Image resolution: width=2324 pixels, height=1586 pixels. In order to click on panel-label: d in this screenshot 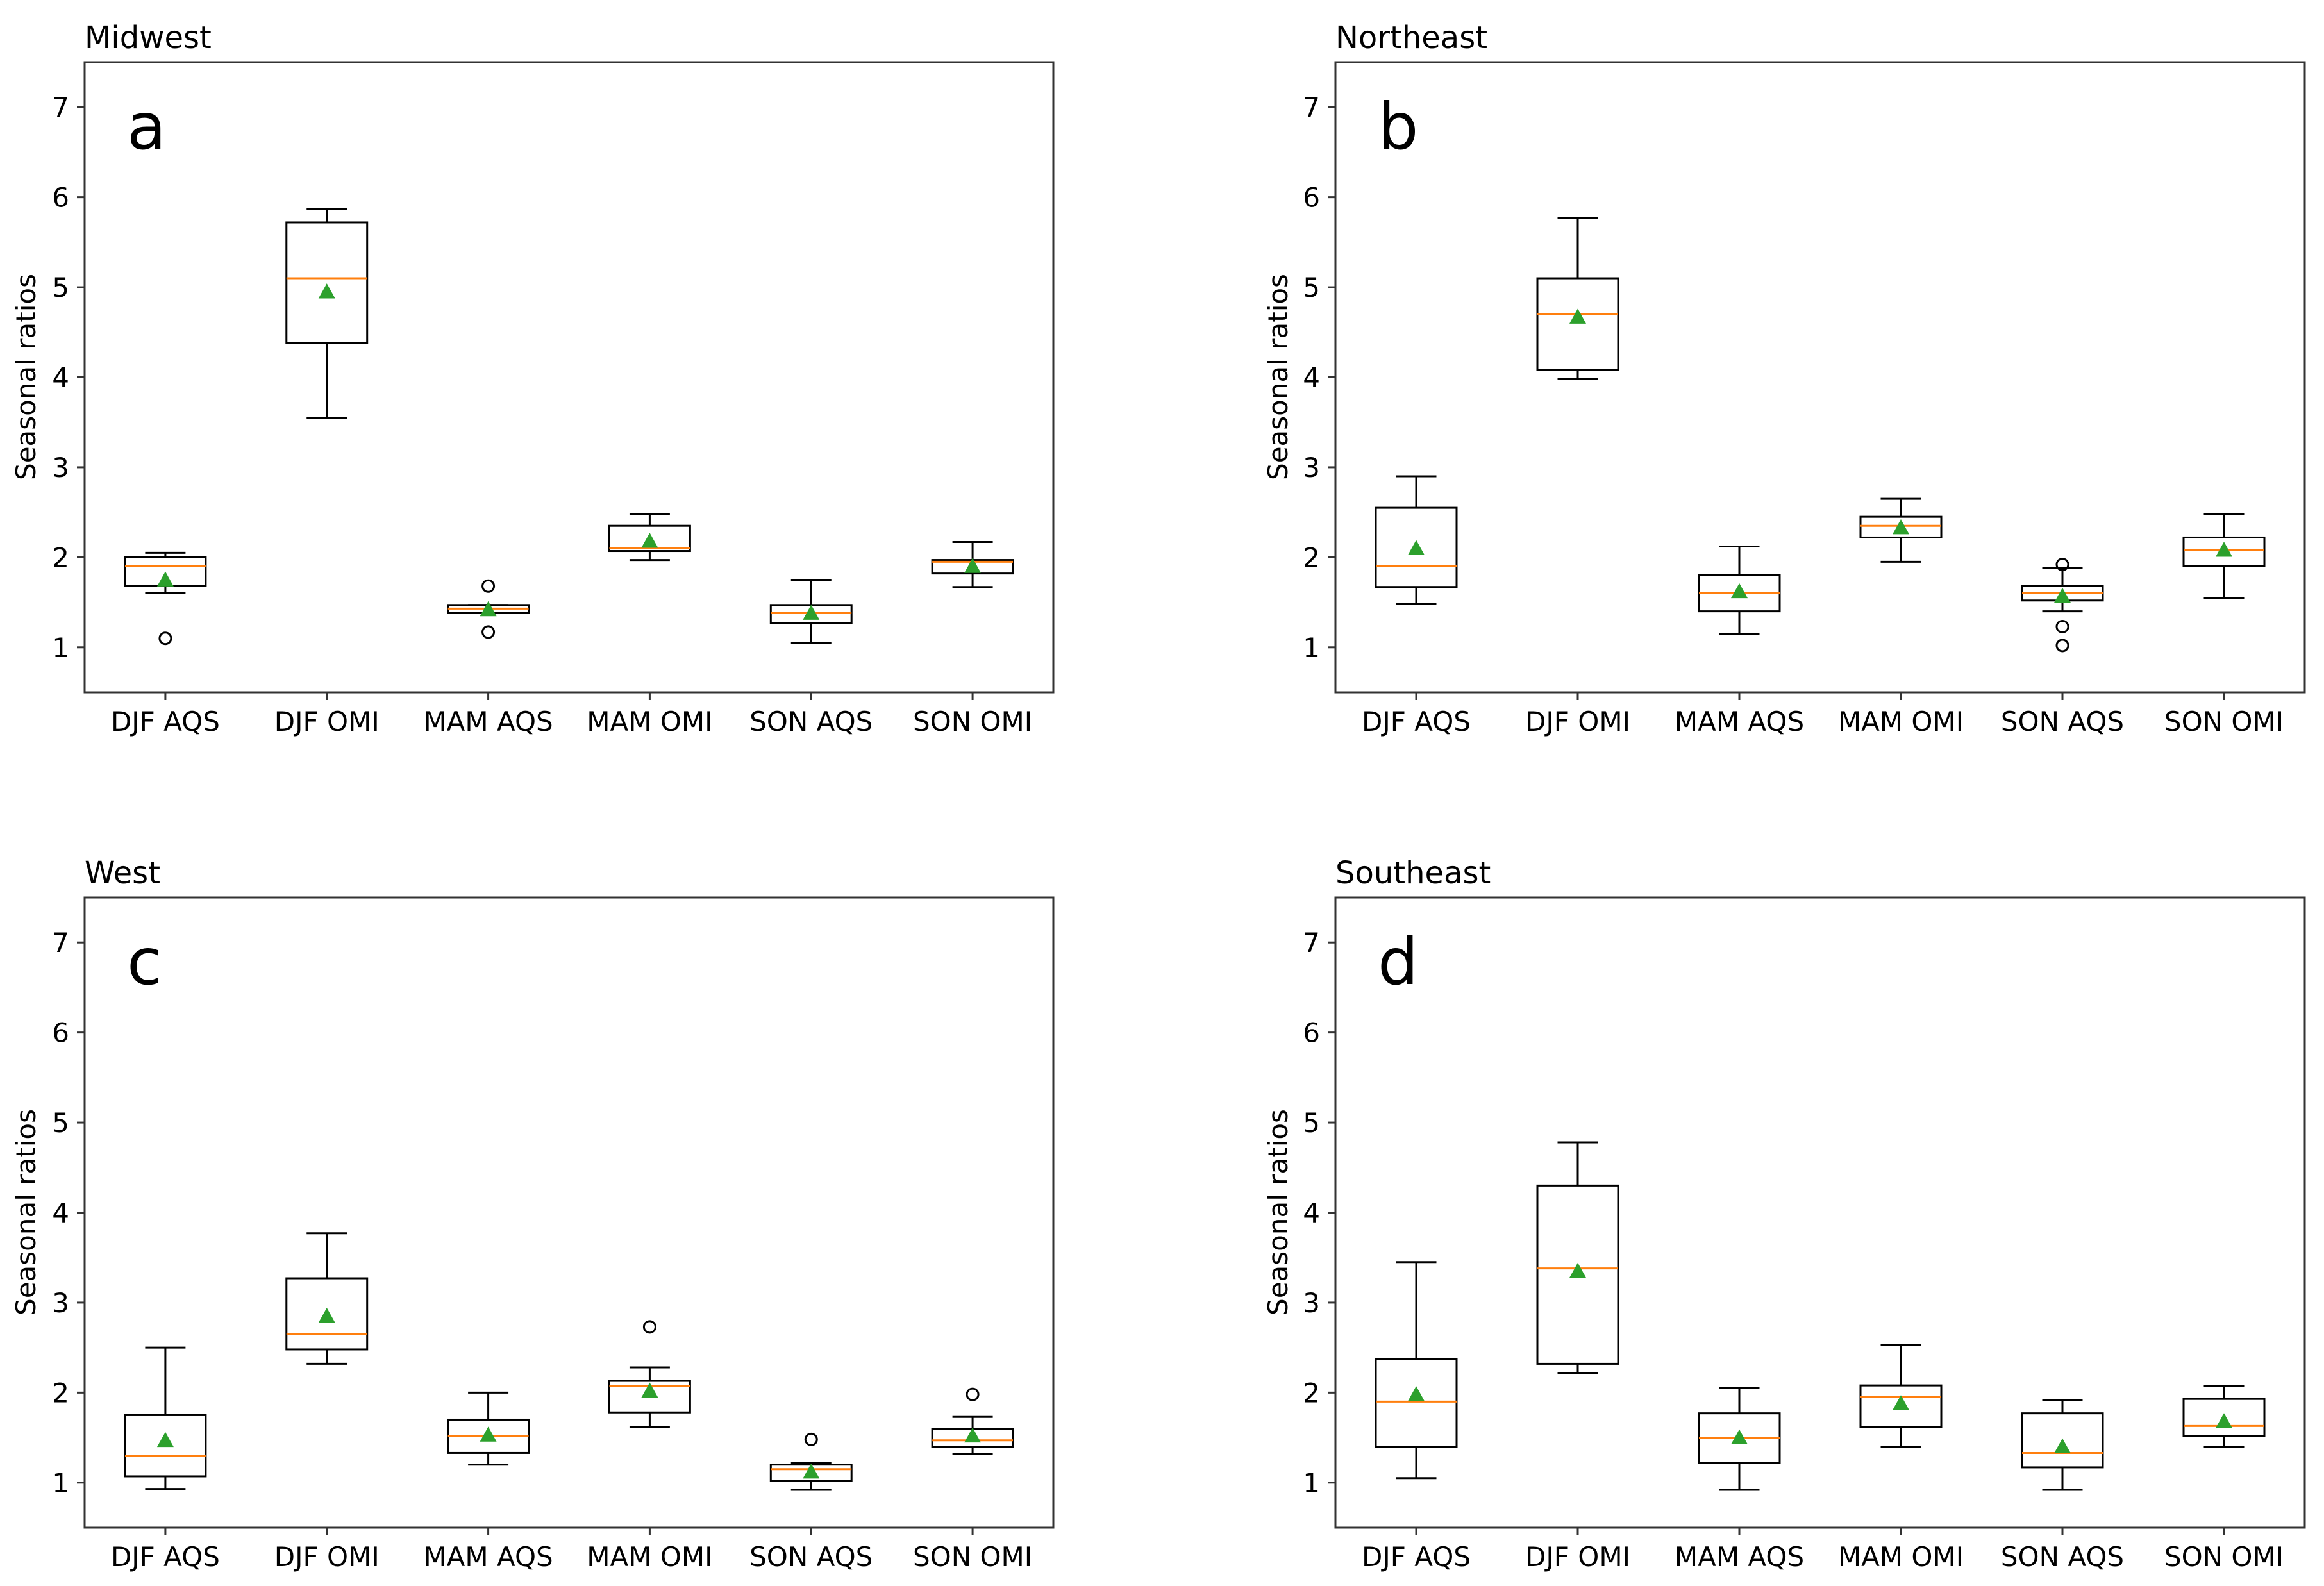, I will do `click(1398, 961)`.